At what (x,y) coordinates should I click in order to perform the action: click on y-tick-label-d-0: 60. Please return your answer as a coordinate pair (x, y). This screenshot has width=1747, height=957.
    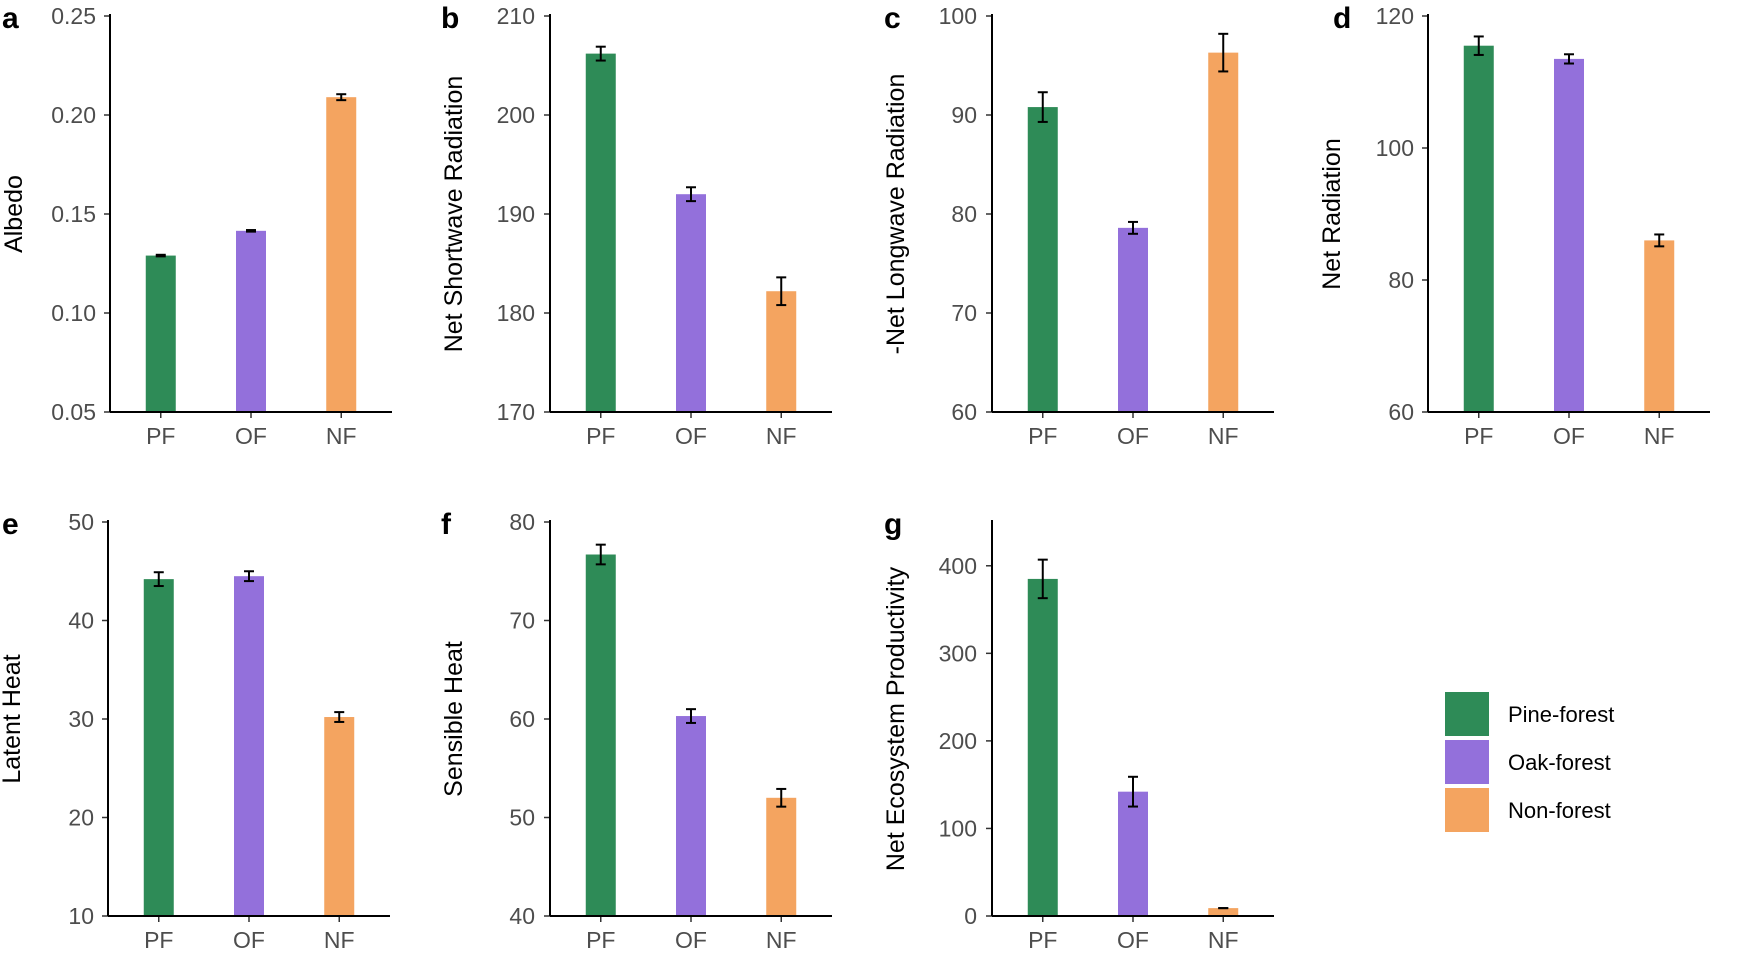
    Looking at the image, I should click on (1401, 412).